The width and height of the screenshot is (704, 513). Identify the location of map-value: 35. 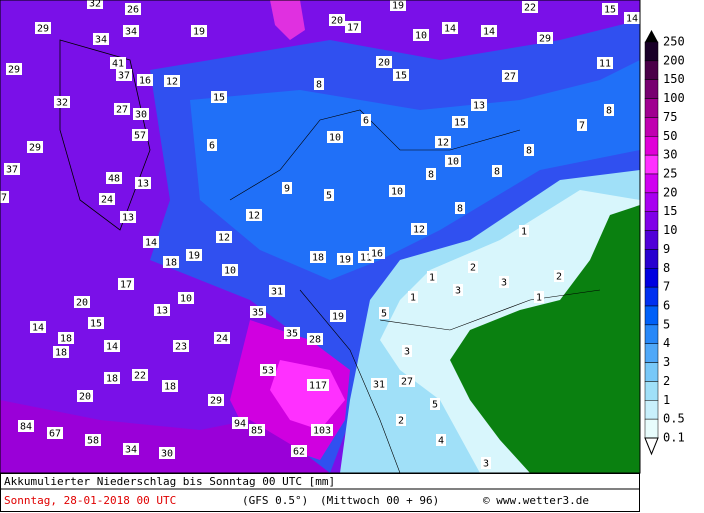
(292, 334).